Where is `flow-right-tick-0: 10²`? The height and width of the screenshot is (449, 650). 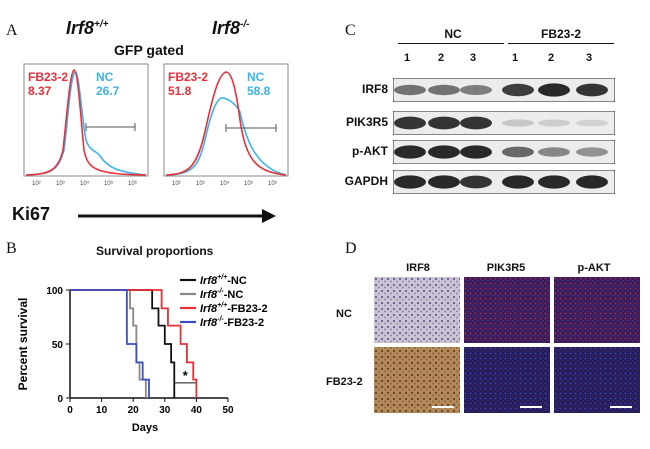
flow-right-tick-0: 10² is located at coordinates (176, 184).